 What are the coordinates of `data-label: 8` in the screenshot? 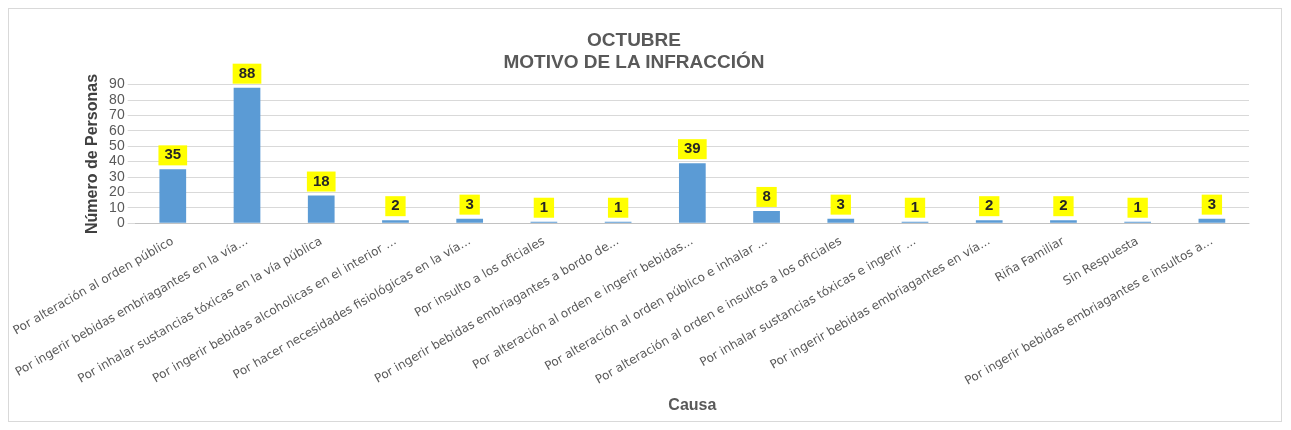 It's located at (766, 196).